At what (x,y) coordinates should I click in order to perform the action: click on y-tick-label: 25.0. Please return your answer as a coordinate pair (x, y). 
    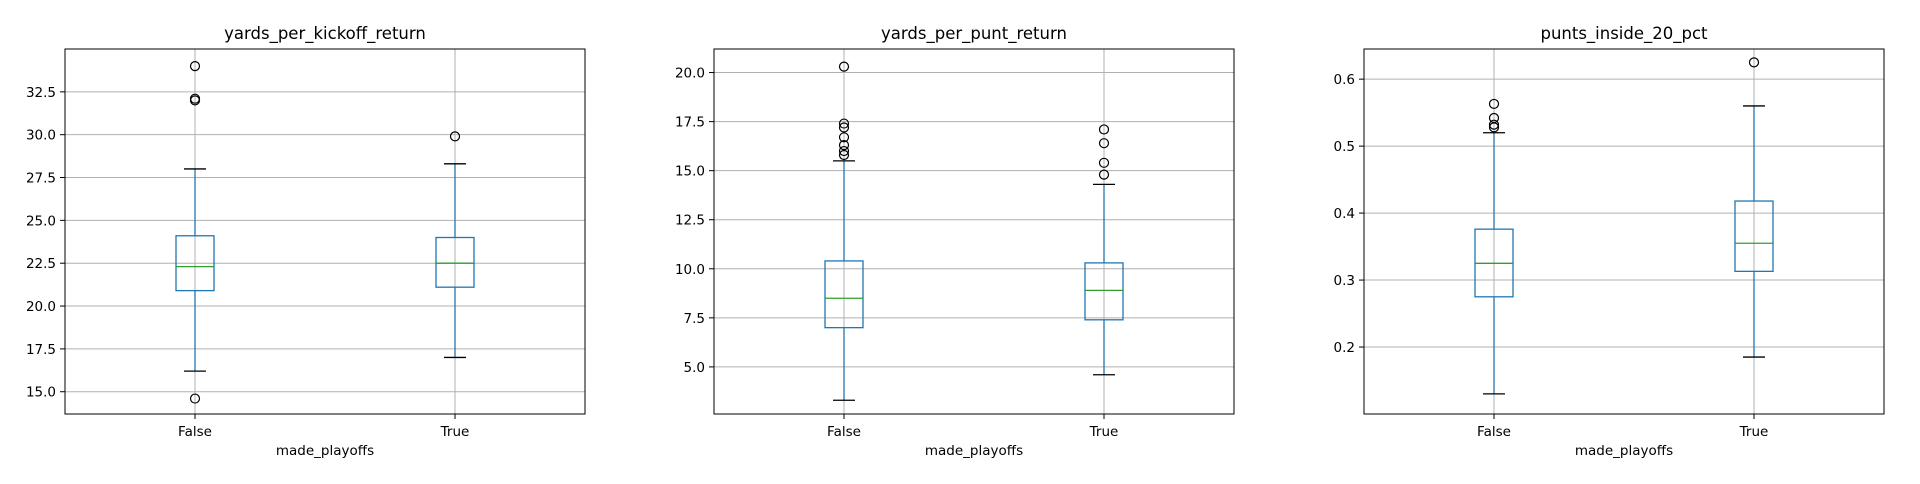
    Looking at the image, I should click on (41, 221).